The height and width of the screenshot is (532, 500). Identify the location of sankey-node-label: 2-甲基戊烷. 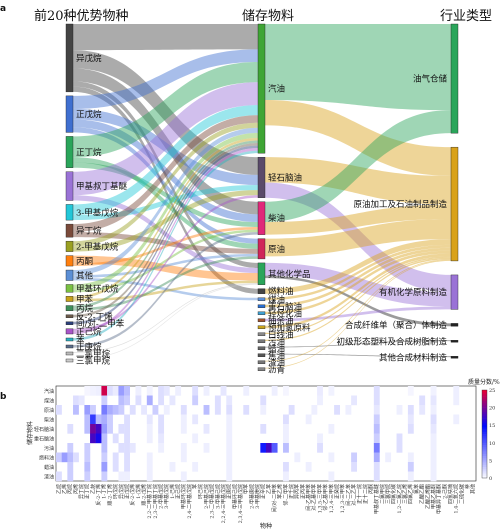
(97, 246).